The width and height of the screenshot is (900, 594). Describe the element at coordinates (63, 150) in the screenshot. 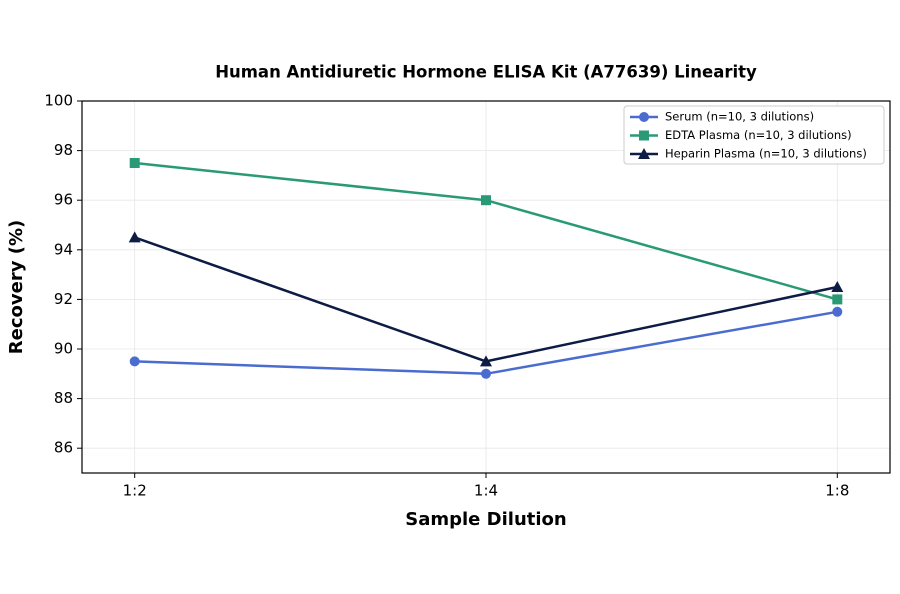

I see `y-tick-label: 98` at that location.